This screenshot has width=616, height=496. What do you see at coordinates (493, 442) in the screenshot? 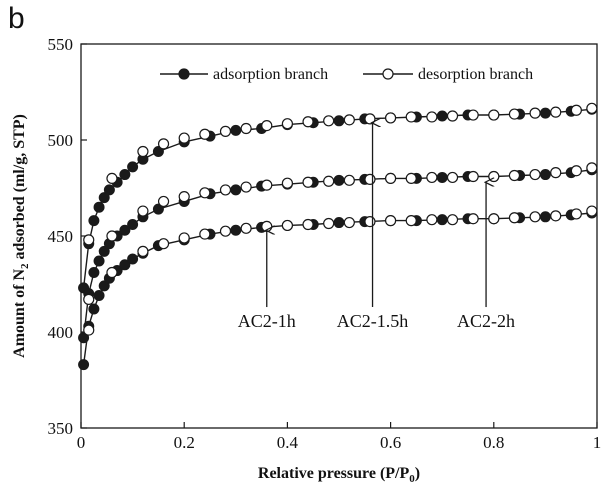
I see `x-tick-label: 0.8` at bounding box center [493, 442].